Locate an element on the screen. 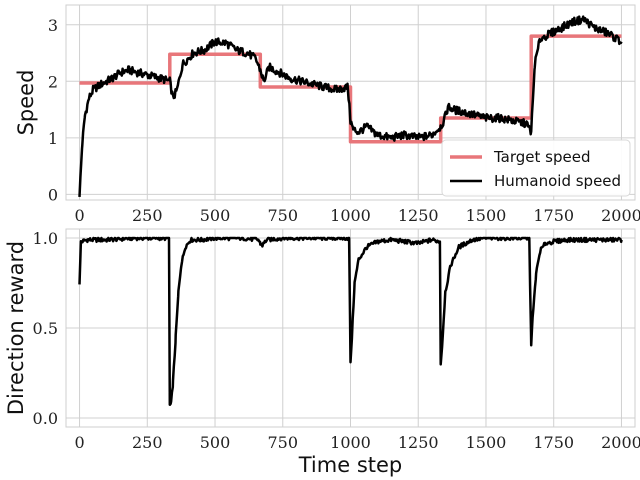  y-tick-label: 0.5 is located at coordinates (45, 328).